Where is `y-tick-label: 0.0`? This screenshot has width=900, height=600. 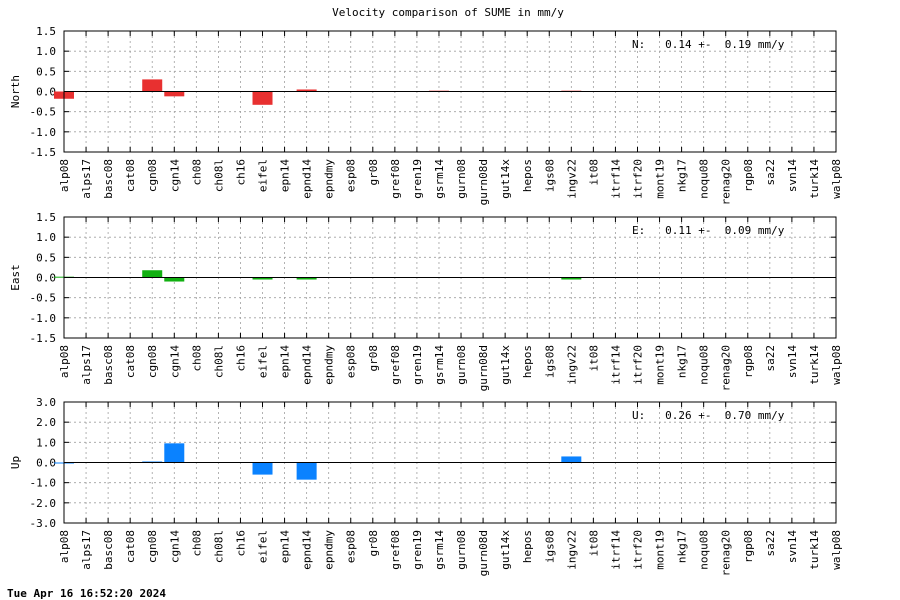 y-tick-label: 0.0 is located at coordinates (46, 92).